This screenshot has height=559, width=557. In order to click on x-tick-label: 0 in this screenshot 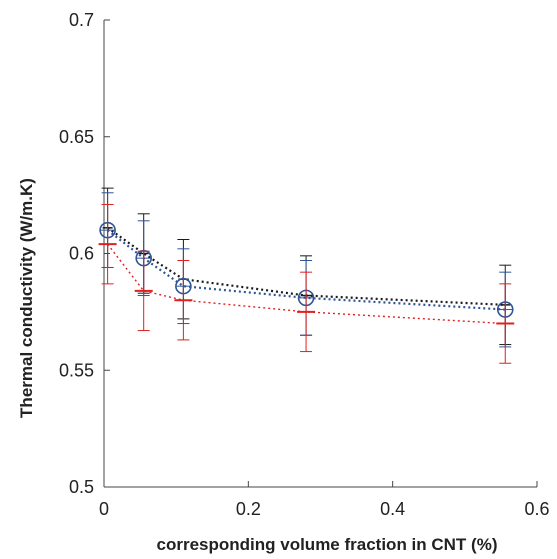, I will do `click(104, 509)`.